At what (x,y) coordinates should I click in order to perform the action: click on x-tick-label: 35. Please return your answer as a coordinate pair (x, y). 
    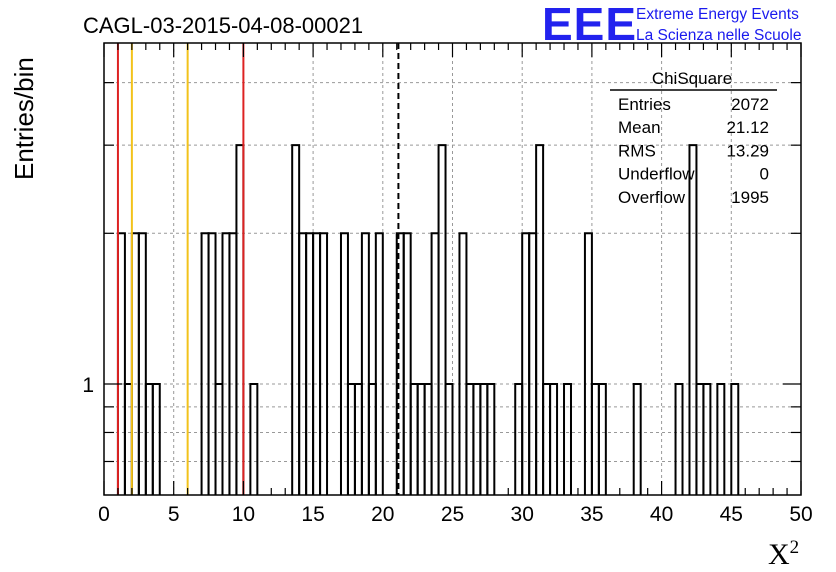
    Looking at the image, I should click on (591, 514).